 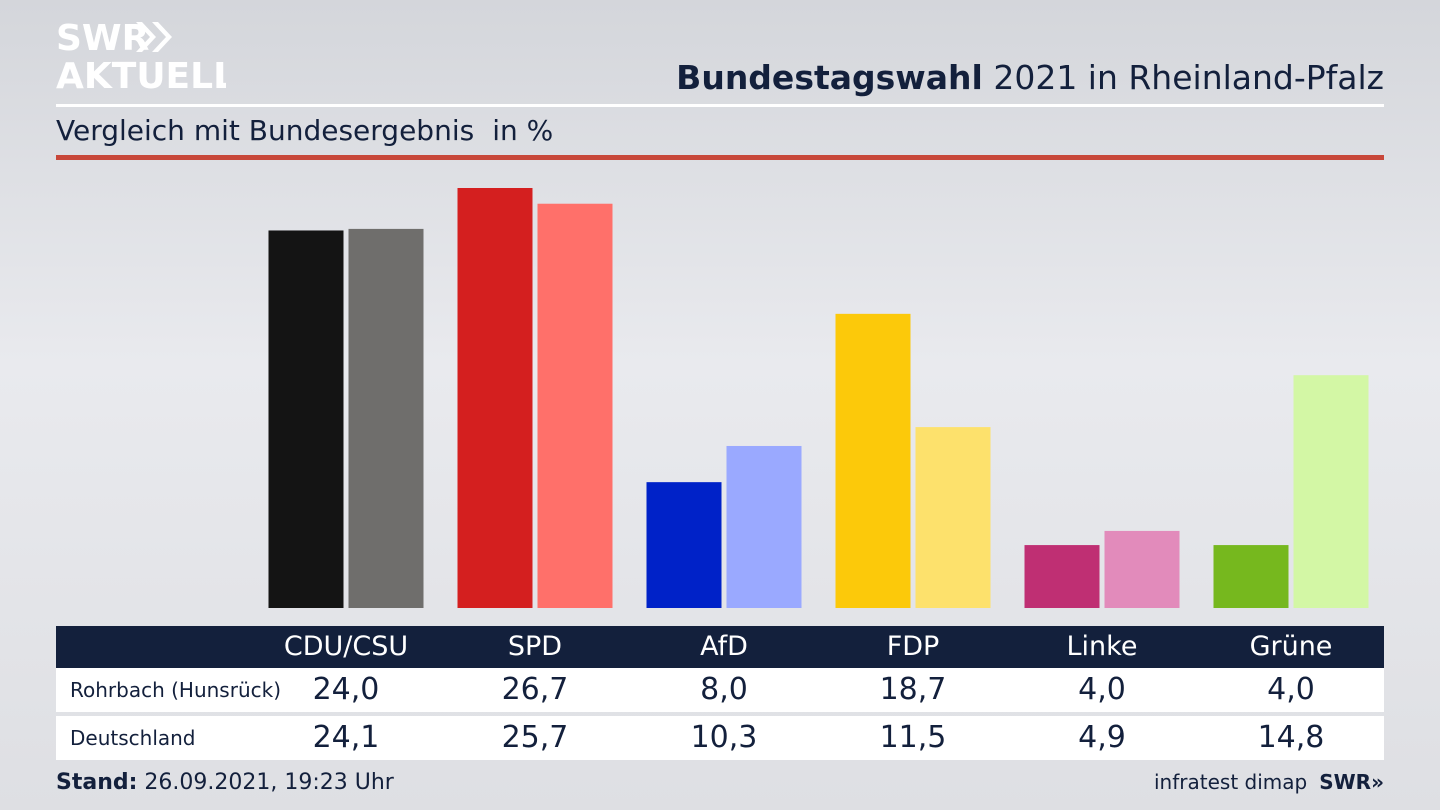 I want to click on table-cell: 26,7, so click(x=535, y=689).